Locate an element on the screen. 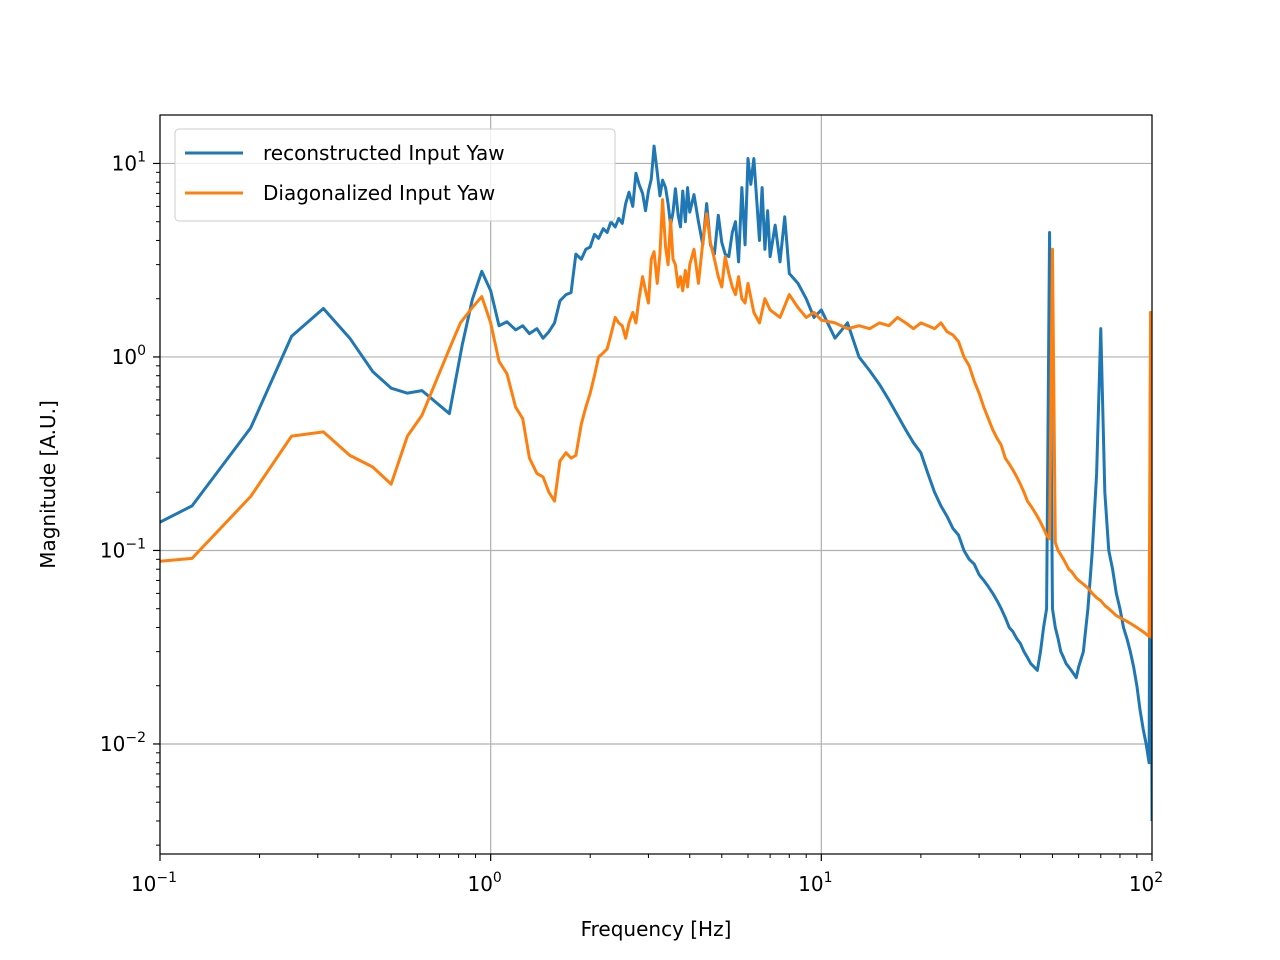 The width and height of the screenshot is (1280, 960). x-tick-label: 10⁰ is located at coordinates (484, 883).